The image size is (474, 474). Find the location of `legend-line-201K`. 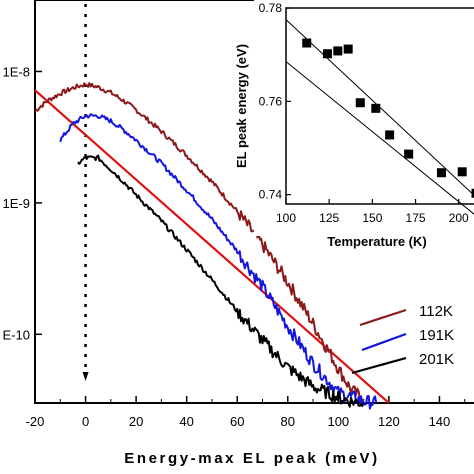

legend-line-201K is located at coordinates (379, 365).